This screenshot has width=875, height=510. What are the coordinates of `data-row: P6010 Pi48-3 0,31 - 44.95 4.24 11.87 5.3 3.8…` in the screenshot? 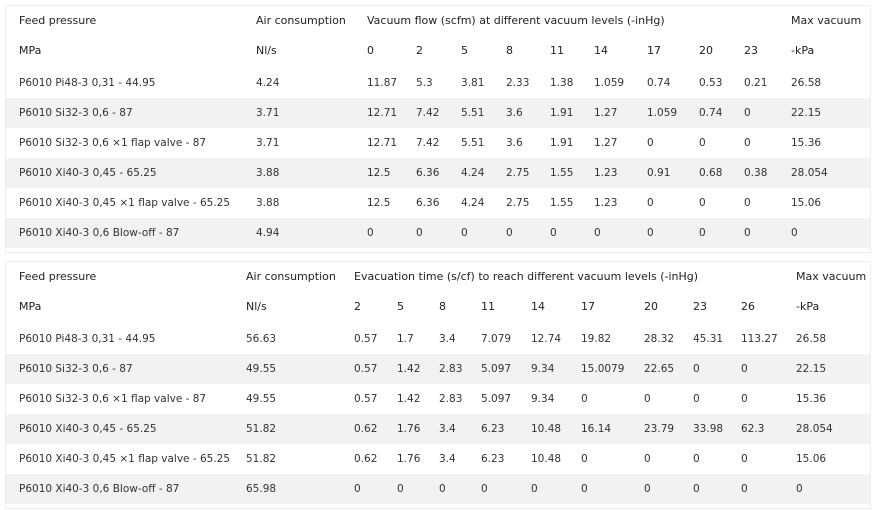 It's located at (438, 83).